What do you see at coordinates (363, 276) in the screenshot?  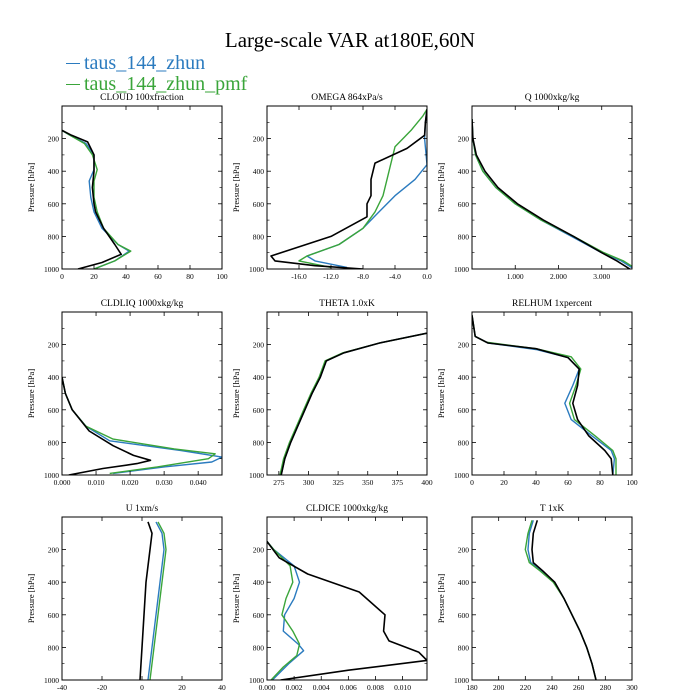 I see `x-tick-label: -8.0` at bounding box center [363, 276].